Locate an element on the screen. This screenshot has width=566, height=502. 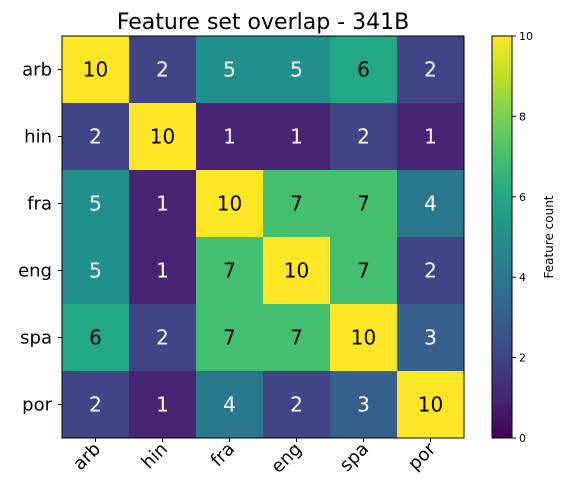
colorbar-tick-label: 4 is located at coordinates (522, 277).